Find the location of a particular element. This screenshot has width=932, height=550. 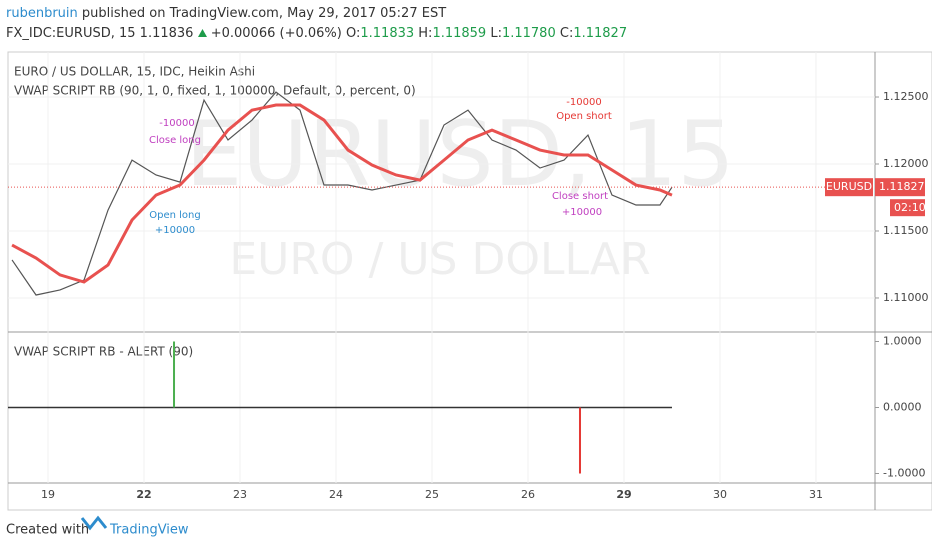

annotation: Close long is located at coordinates (175, 140).